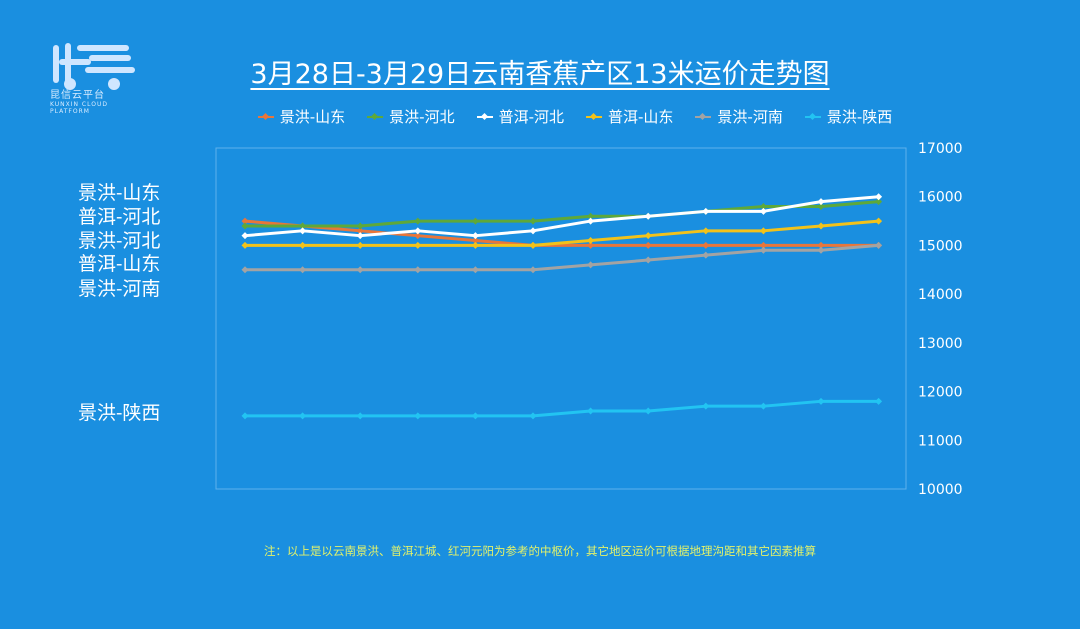 The height and width of the screenshot is (629, 1080). I want to click on y-tick-label: 13000, so click(940, 344).